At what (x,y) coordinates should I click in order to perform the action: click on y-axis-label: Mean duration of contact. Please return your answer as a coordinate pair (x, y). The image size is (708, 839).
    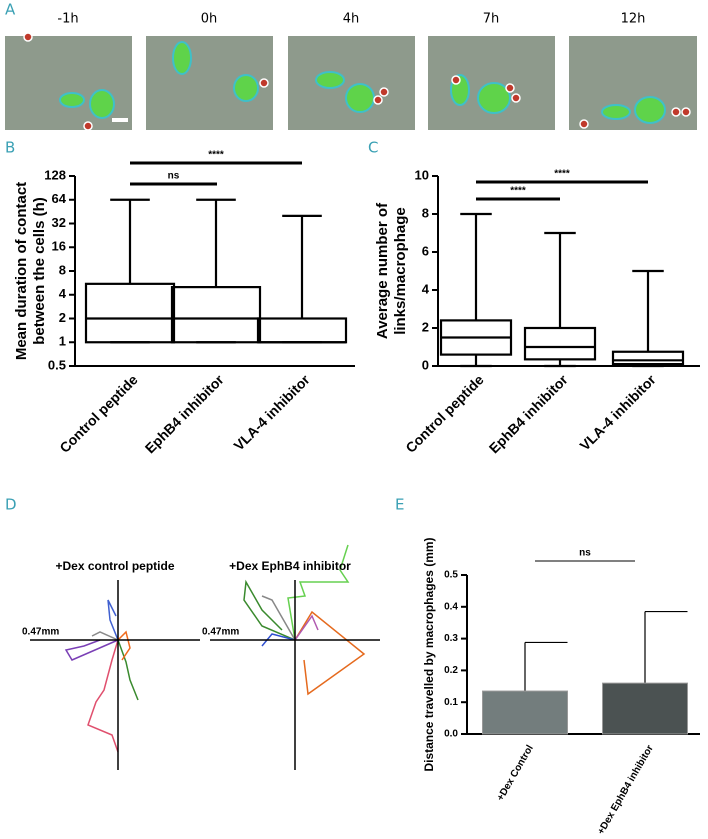
    Looking at the image, I should click on (21, 271).